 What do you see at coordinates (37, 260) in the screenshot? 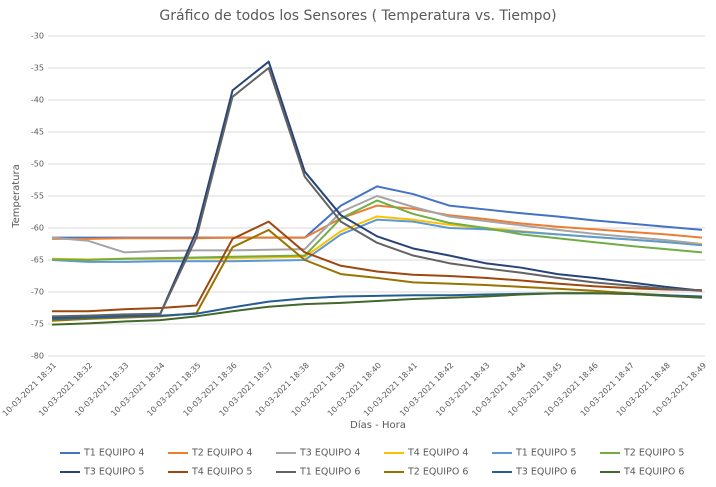
I see `y-tick-label: -65` at bounding box center [37, 260].